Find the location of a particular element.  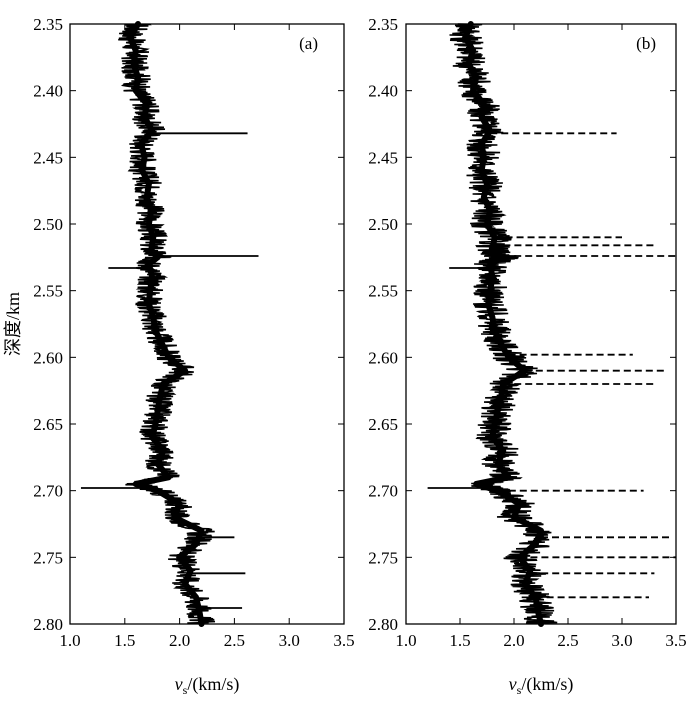

panel-a-xtick-label: 2.0 is located at coordinates (179, 640).